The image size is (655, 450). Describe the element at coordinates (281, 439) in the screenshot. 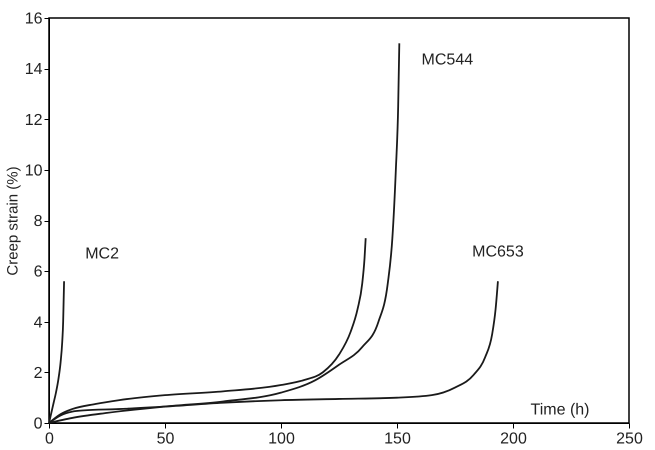

I see `x-tick-label: 100` at that location.